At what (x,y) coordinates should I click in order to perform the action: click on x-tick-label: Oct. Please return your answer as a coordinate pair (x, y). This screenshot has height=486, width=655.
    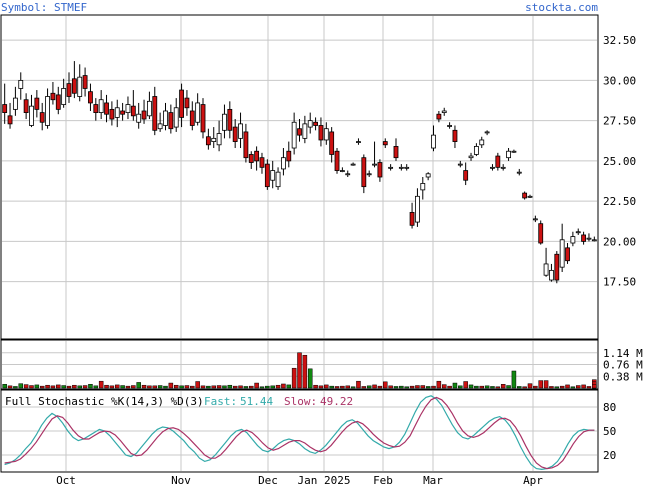
    Looking at the image, I should click on (66, 480).